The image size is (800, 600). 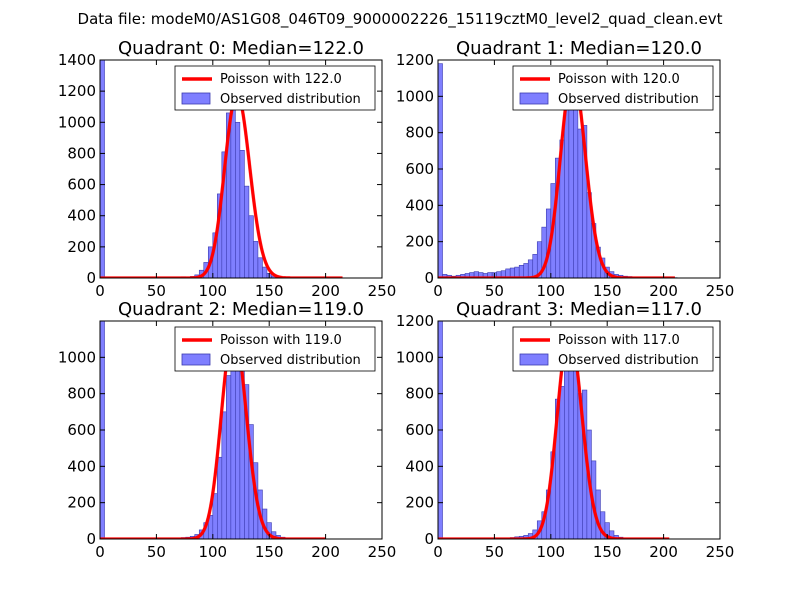 What do you see at coordinates (275, 349) in the screenshot?
I see `legend: Poisson with 119.0 Observed distribution` at bounding box center [275, 349].